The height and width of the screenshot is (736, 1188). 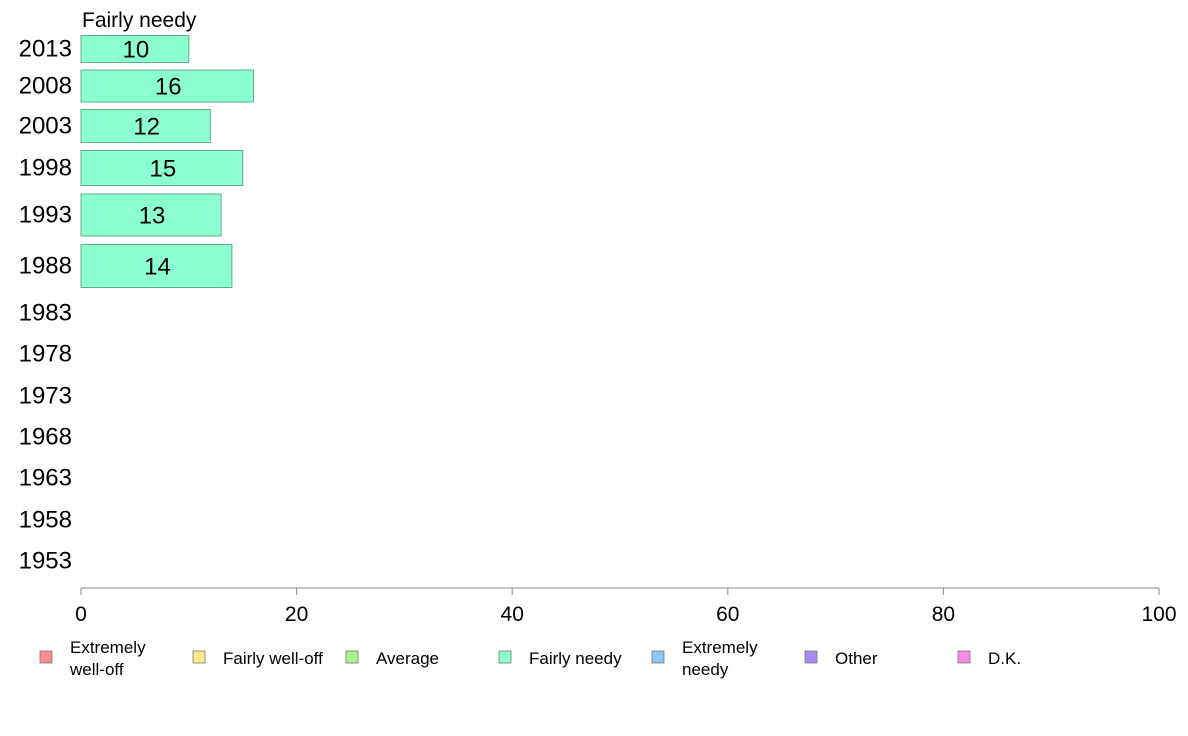 I want to click on y-tick-label: 1953, so click(x=45, y=561).